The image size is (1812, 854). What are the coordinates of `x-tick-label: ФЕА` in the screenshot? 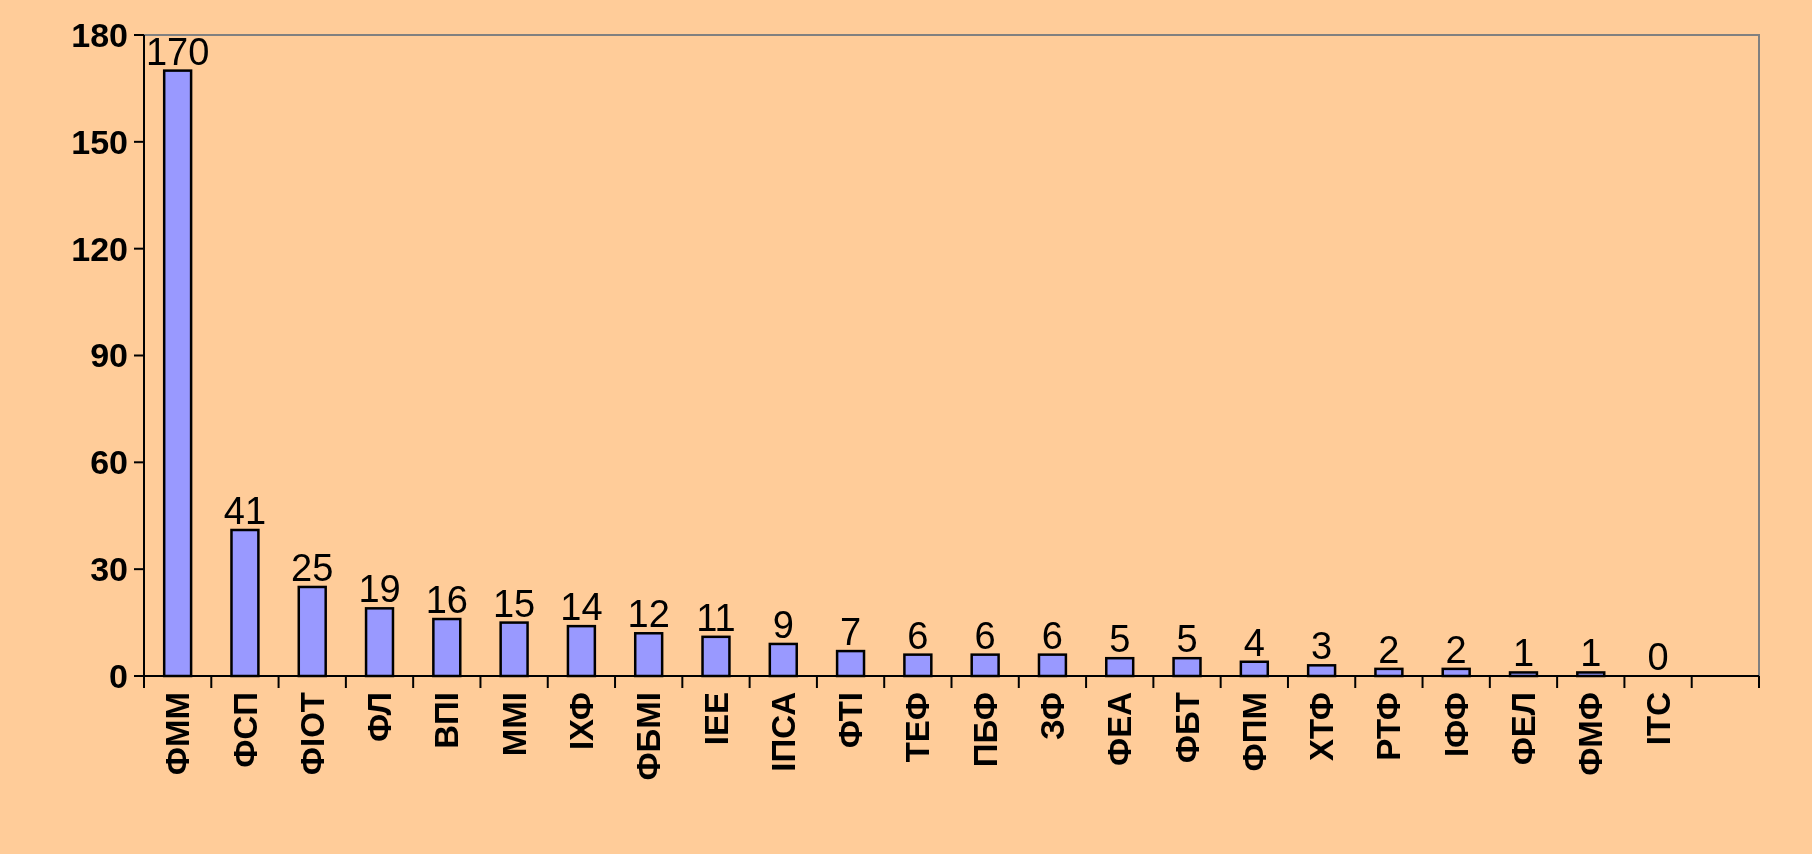 It's located at (1120, 729).